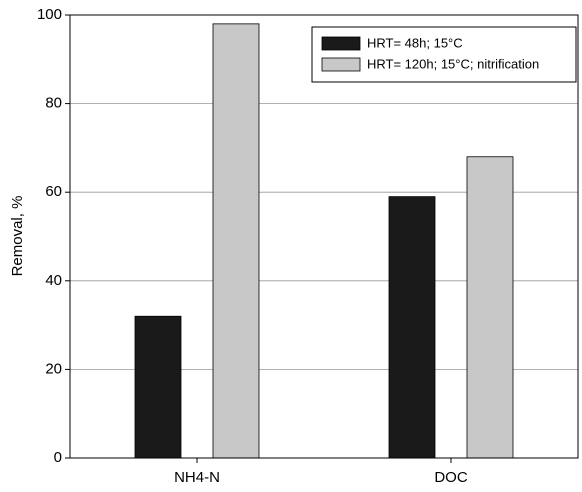 The image size is (582, 492). Describe the element at coordinates (453, 63) in the screenshot. I see `legend-label: HRT= 120h; 15°C; nitrification` at that location.